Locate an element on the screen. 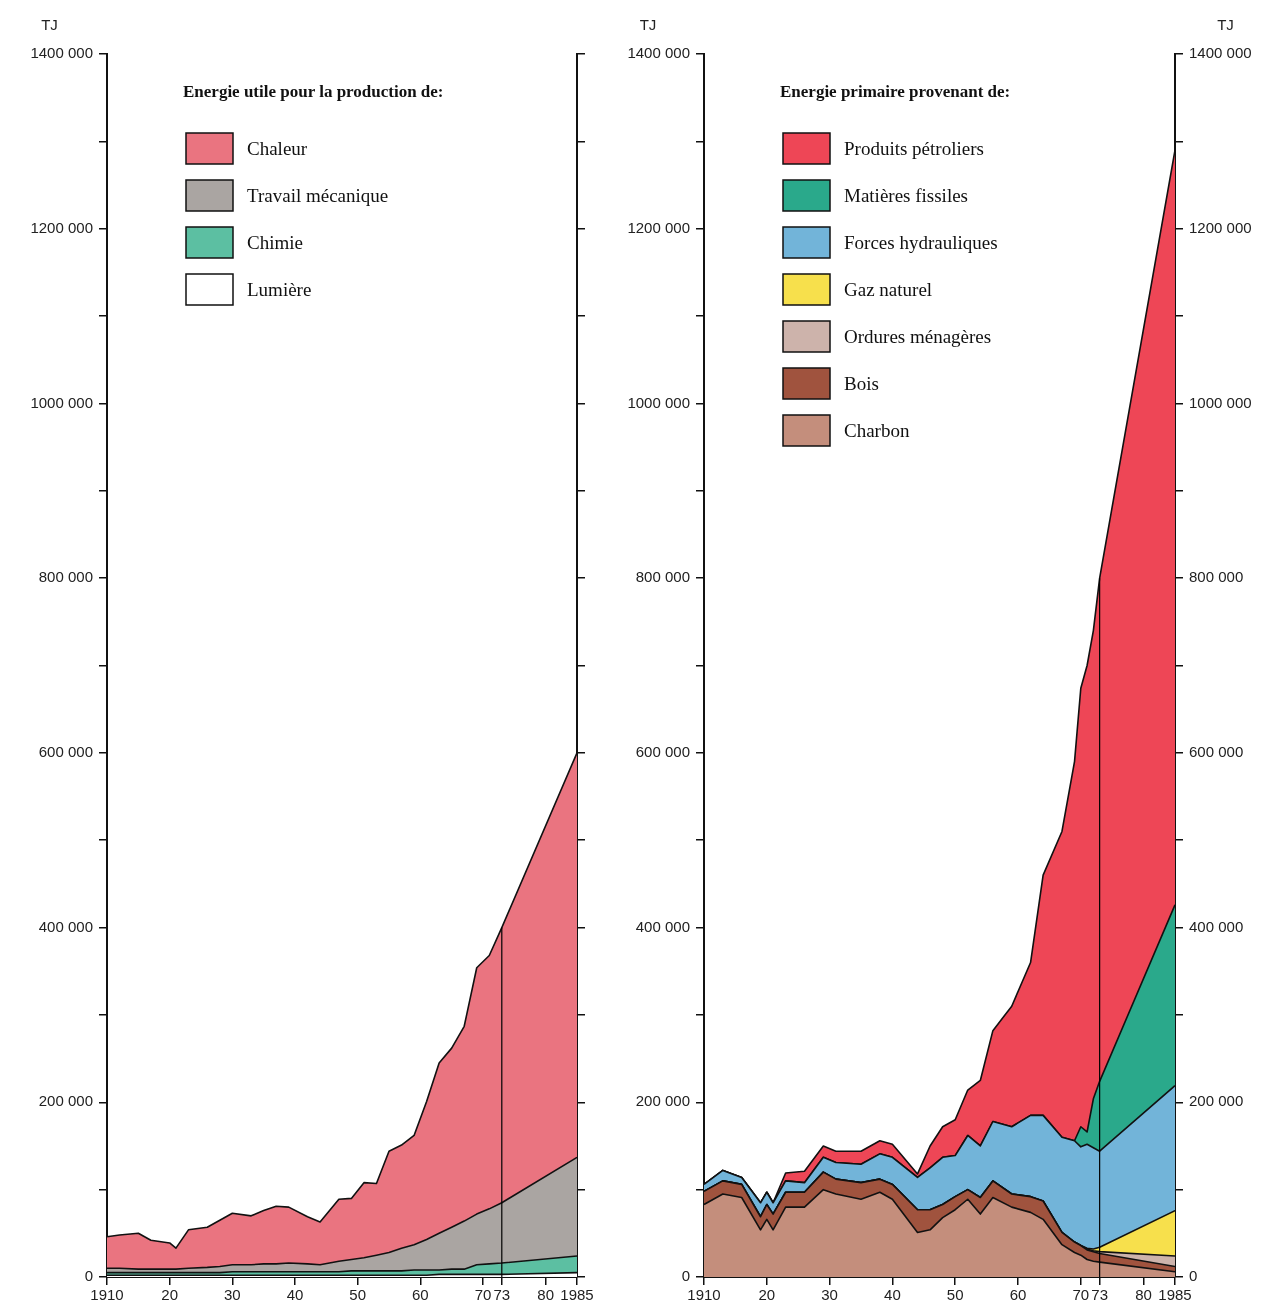 This screenshot has height=1311, width=1268. legend-label: Ordures ménagères is located at coordinates (918, 336).